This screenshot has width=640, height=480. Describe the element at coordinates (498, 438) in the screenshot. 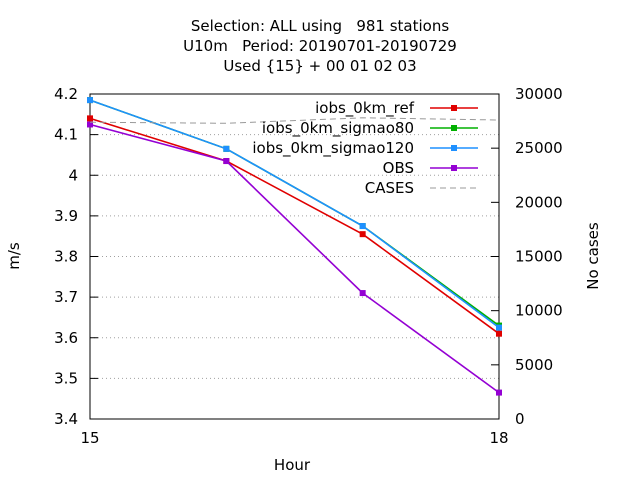

I see `x-tick-label: 18` at that location.